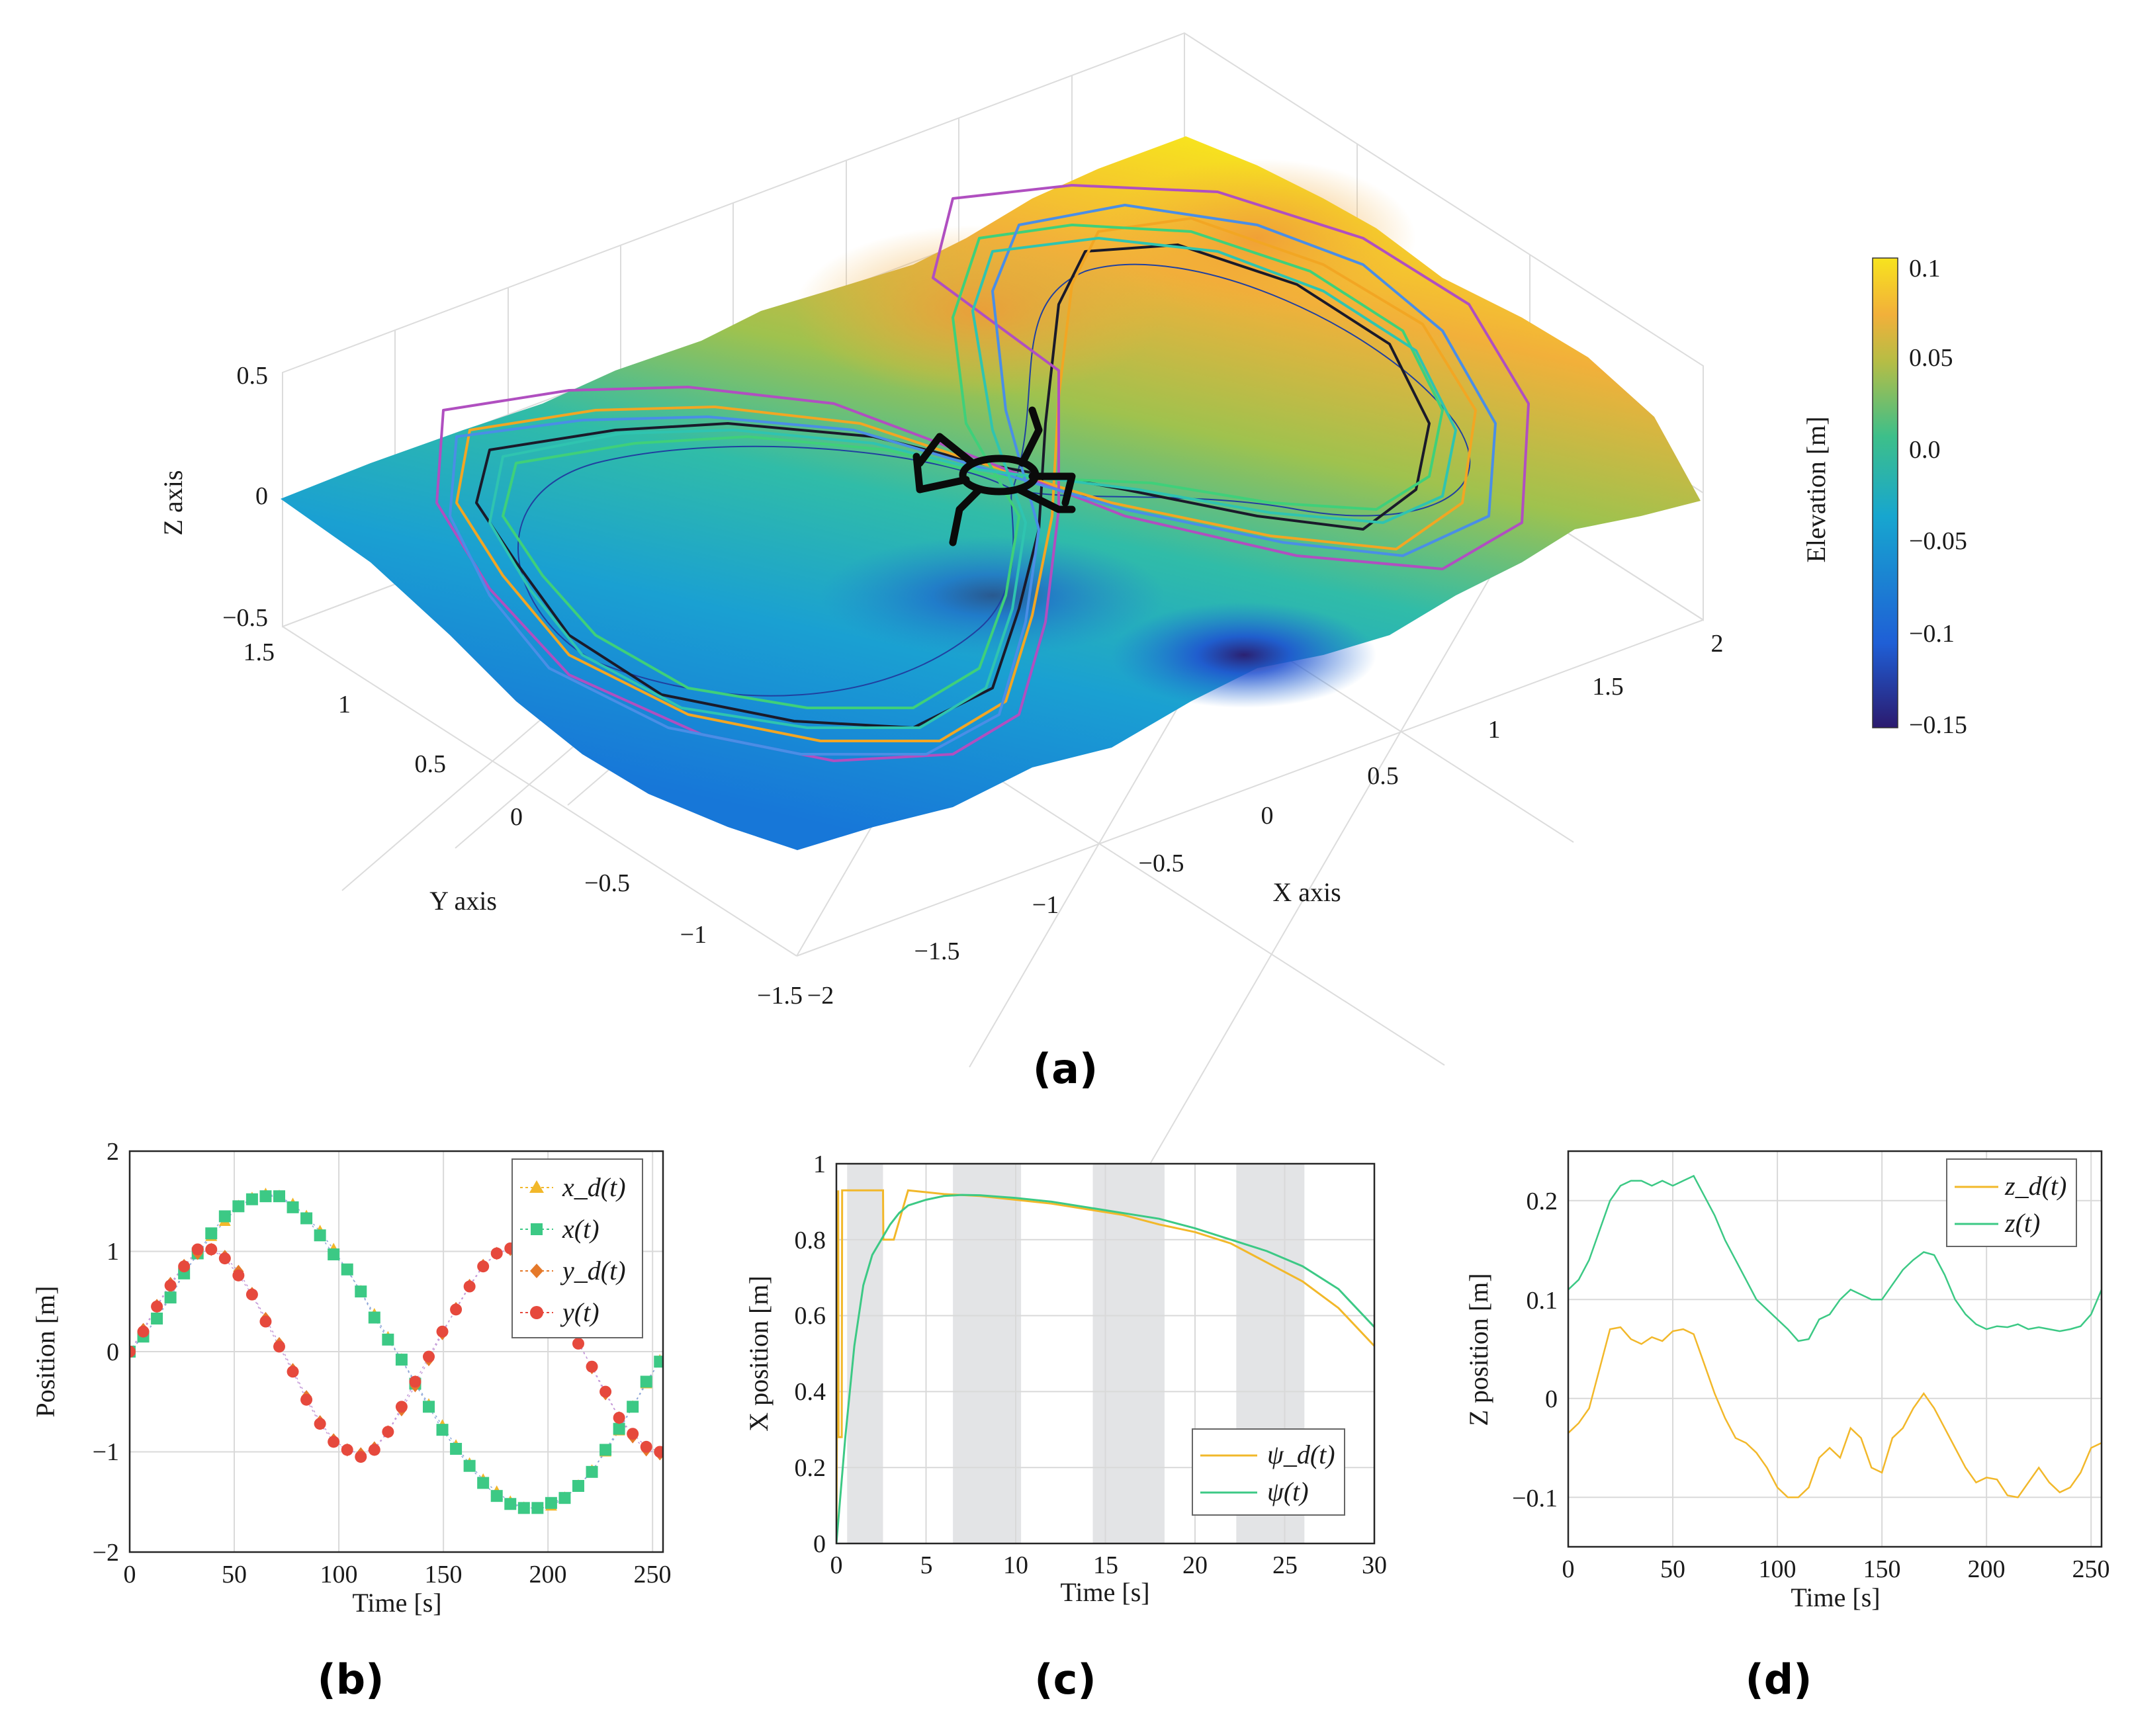 This screenshot has width=2130, height=1736. I want to click on x-tick: 25, so click(1285, 1565).